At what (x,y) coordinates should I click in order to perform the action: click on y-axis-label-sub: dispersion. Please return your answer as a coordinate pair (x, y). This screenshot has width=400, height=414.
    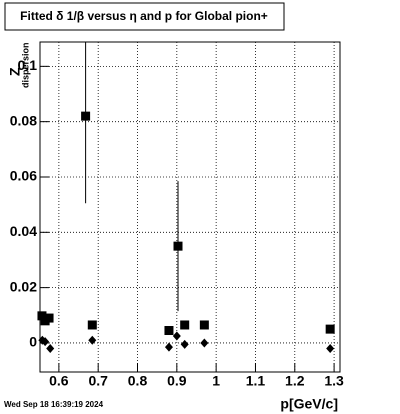
    Looking at the image, I should click on (25, 65).